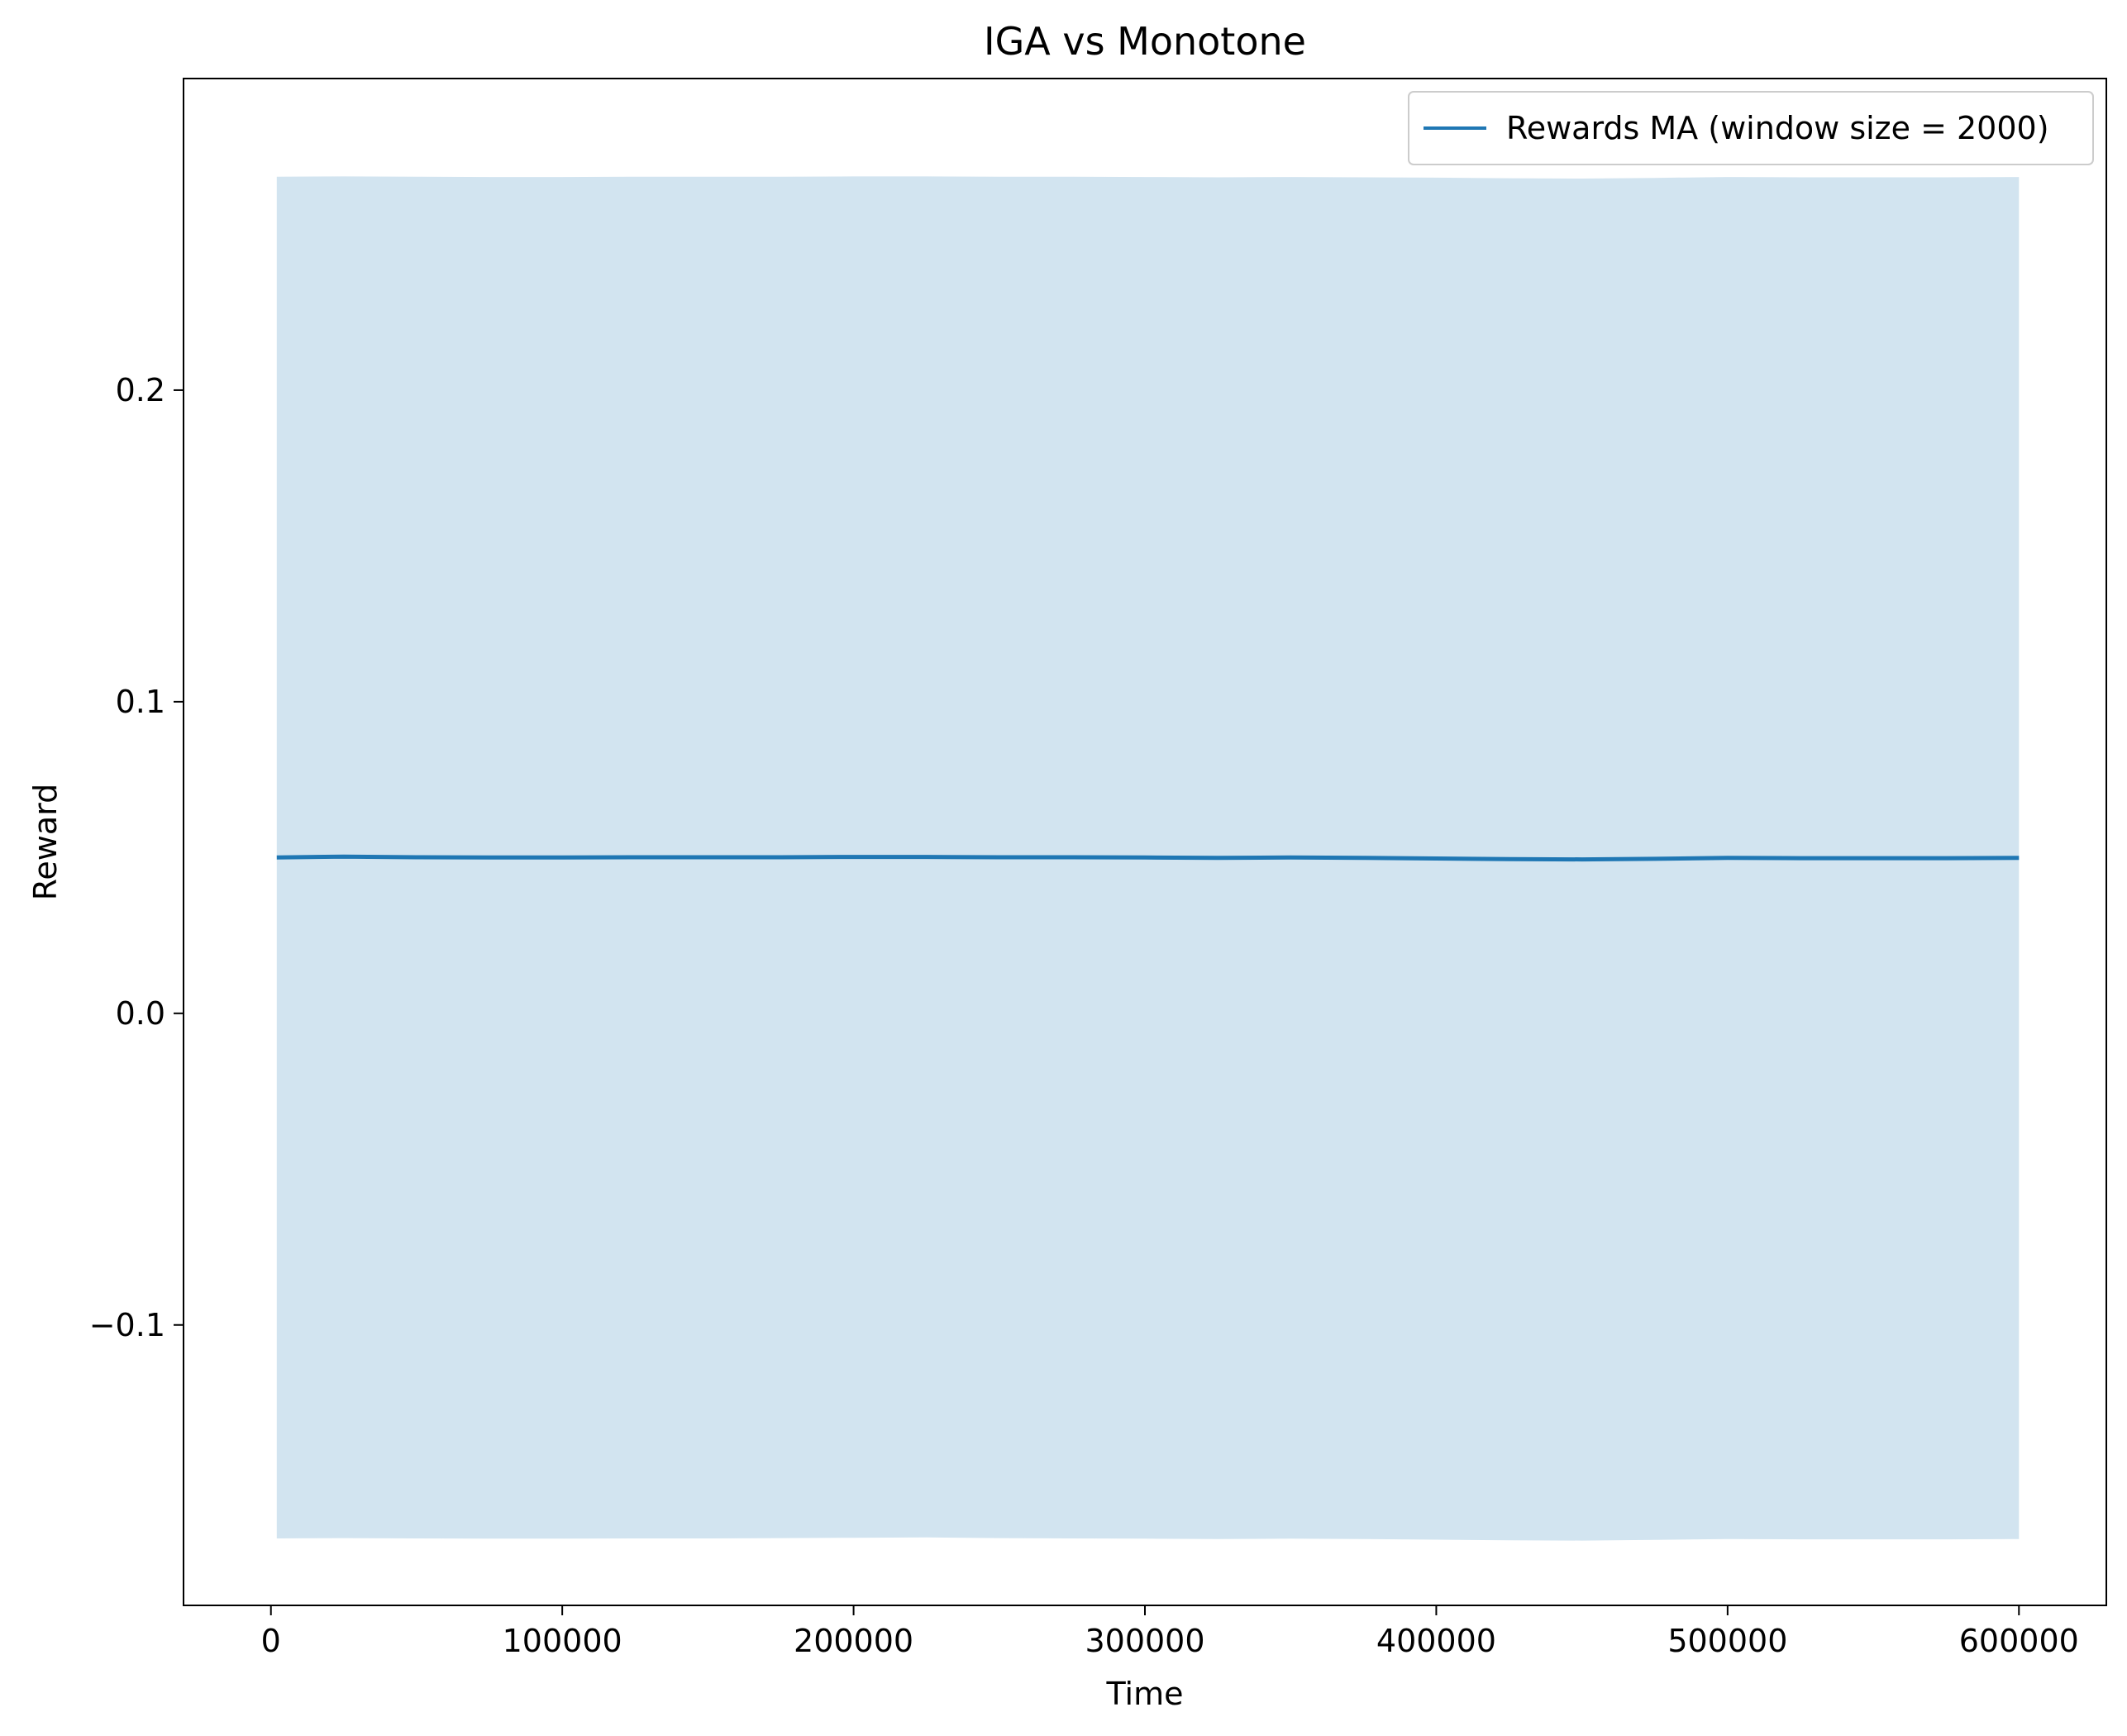 The height and width of the screenshot is (1736, 2127). Describe the element at coordinates (1727, 1641) in the screenshot. I see `x-tick-label: 500000` at that location.